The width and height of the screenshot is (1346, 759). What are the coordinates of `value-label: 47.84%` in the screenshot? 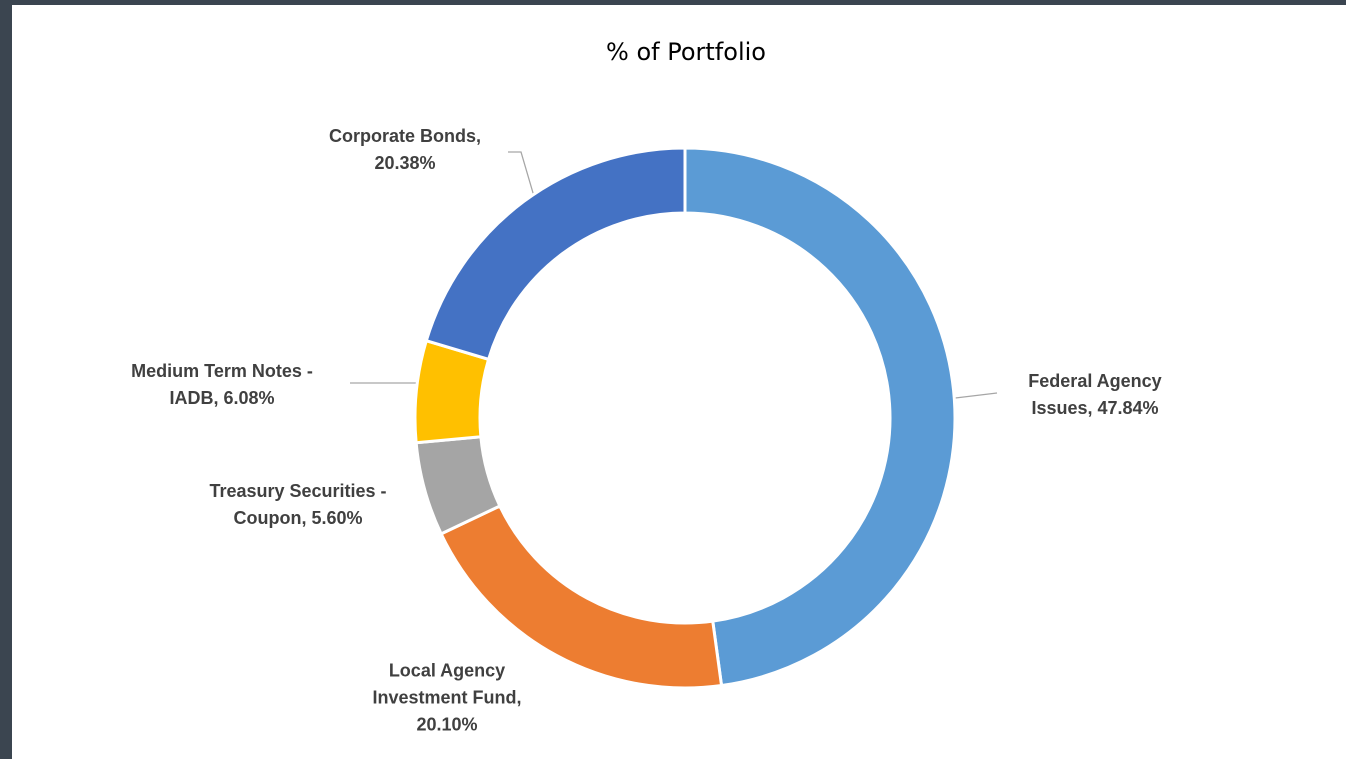 It's located at (1128, 408).